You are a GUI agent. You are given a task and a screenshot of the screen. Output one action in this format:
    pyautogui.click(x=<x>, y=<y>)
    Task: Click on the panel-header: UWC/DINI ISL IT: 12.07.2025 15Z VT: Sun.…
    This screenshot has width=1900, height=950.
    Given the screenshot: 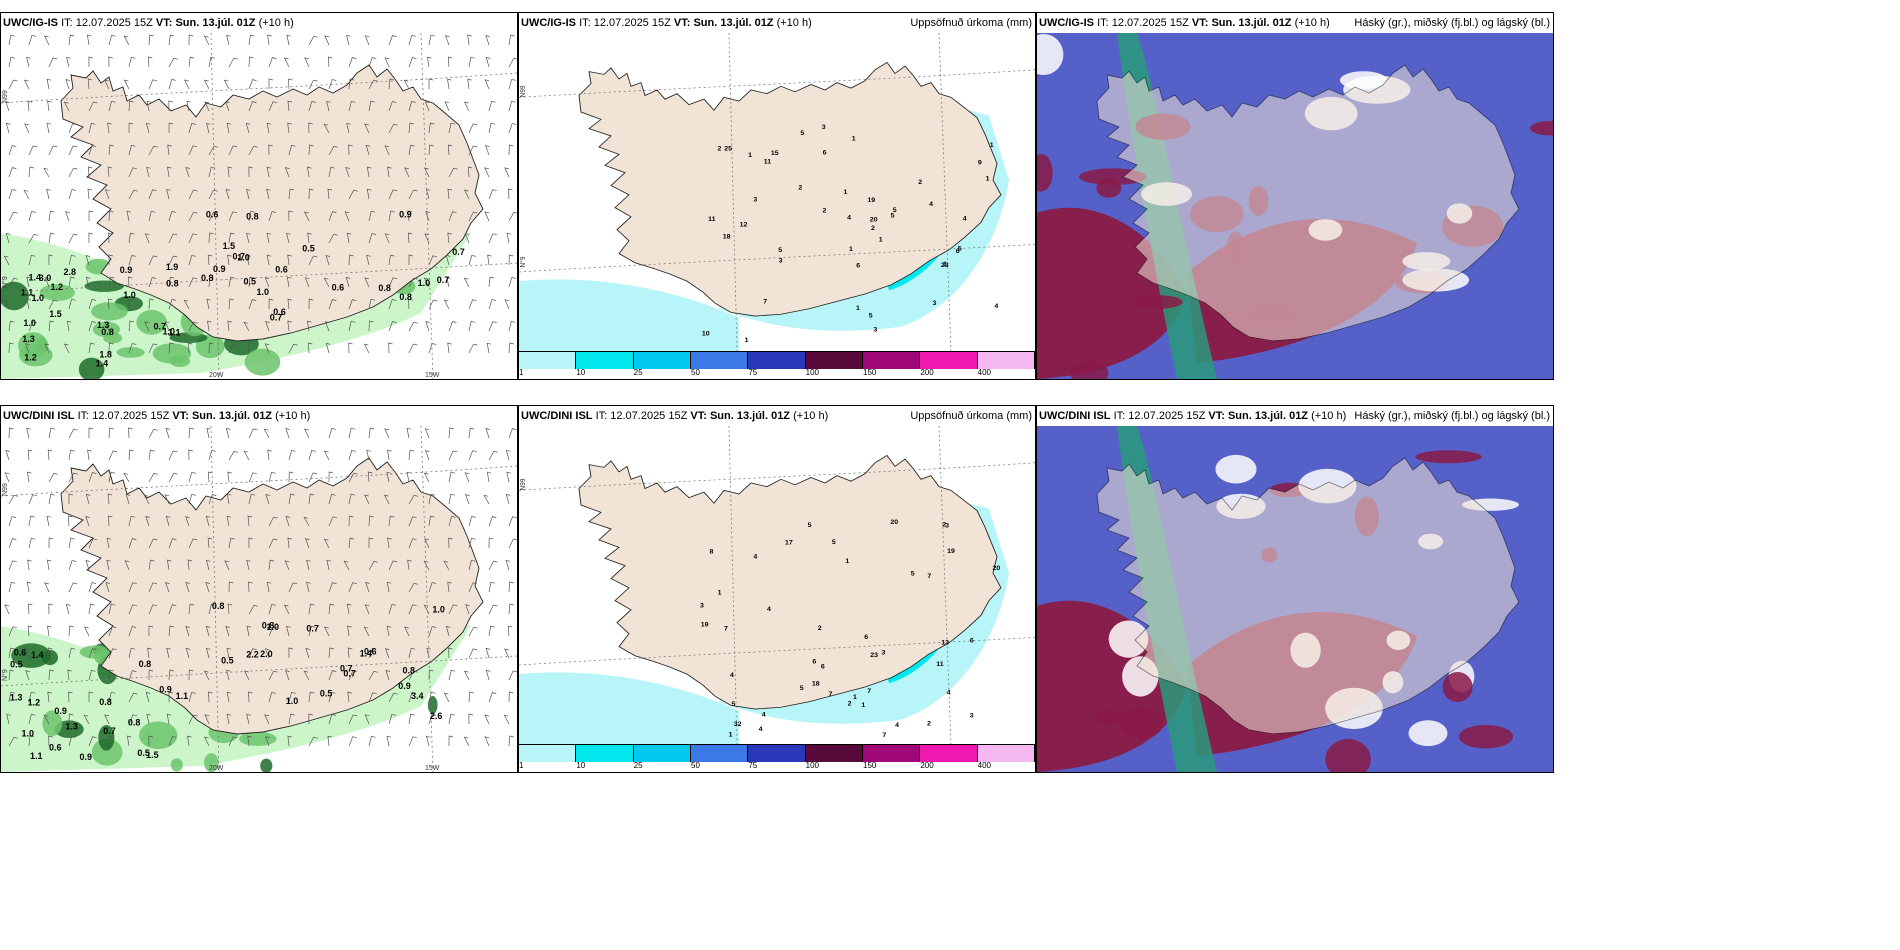 What is the action you would take?
    pyautogui.click(x=777, y=416)
    